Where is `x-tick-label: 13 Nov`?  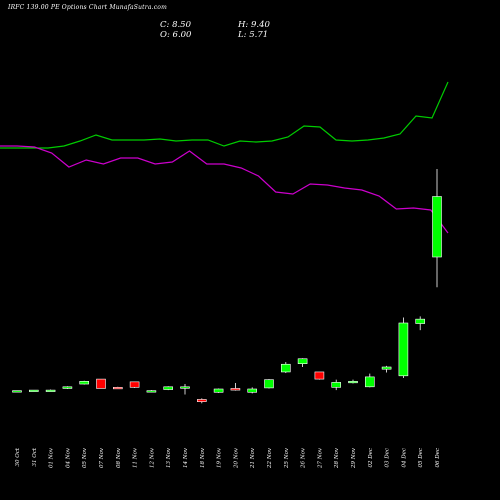 x-tick-label: 13 Nov is located at coordinates (169, 457).